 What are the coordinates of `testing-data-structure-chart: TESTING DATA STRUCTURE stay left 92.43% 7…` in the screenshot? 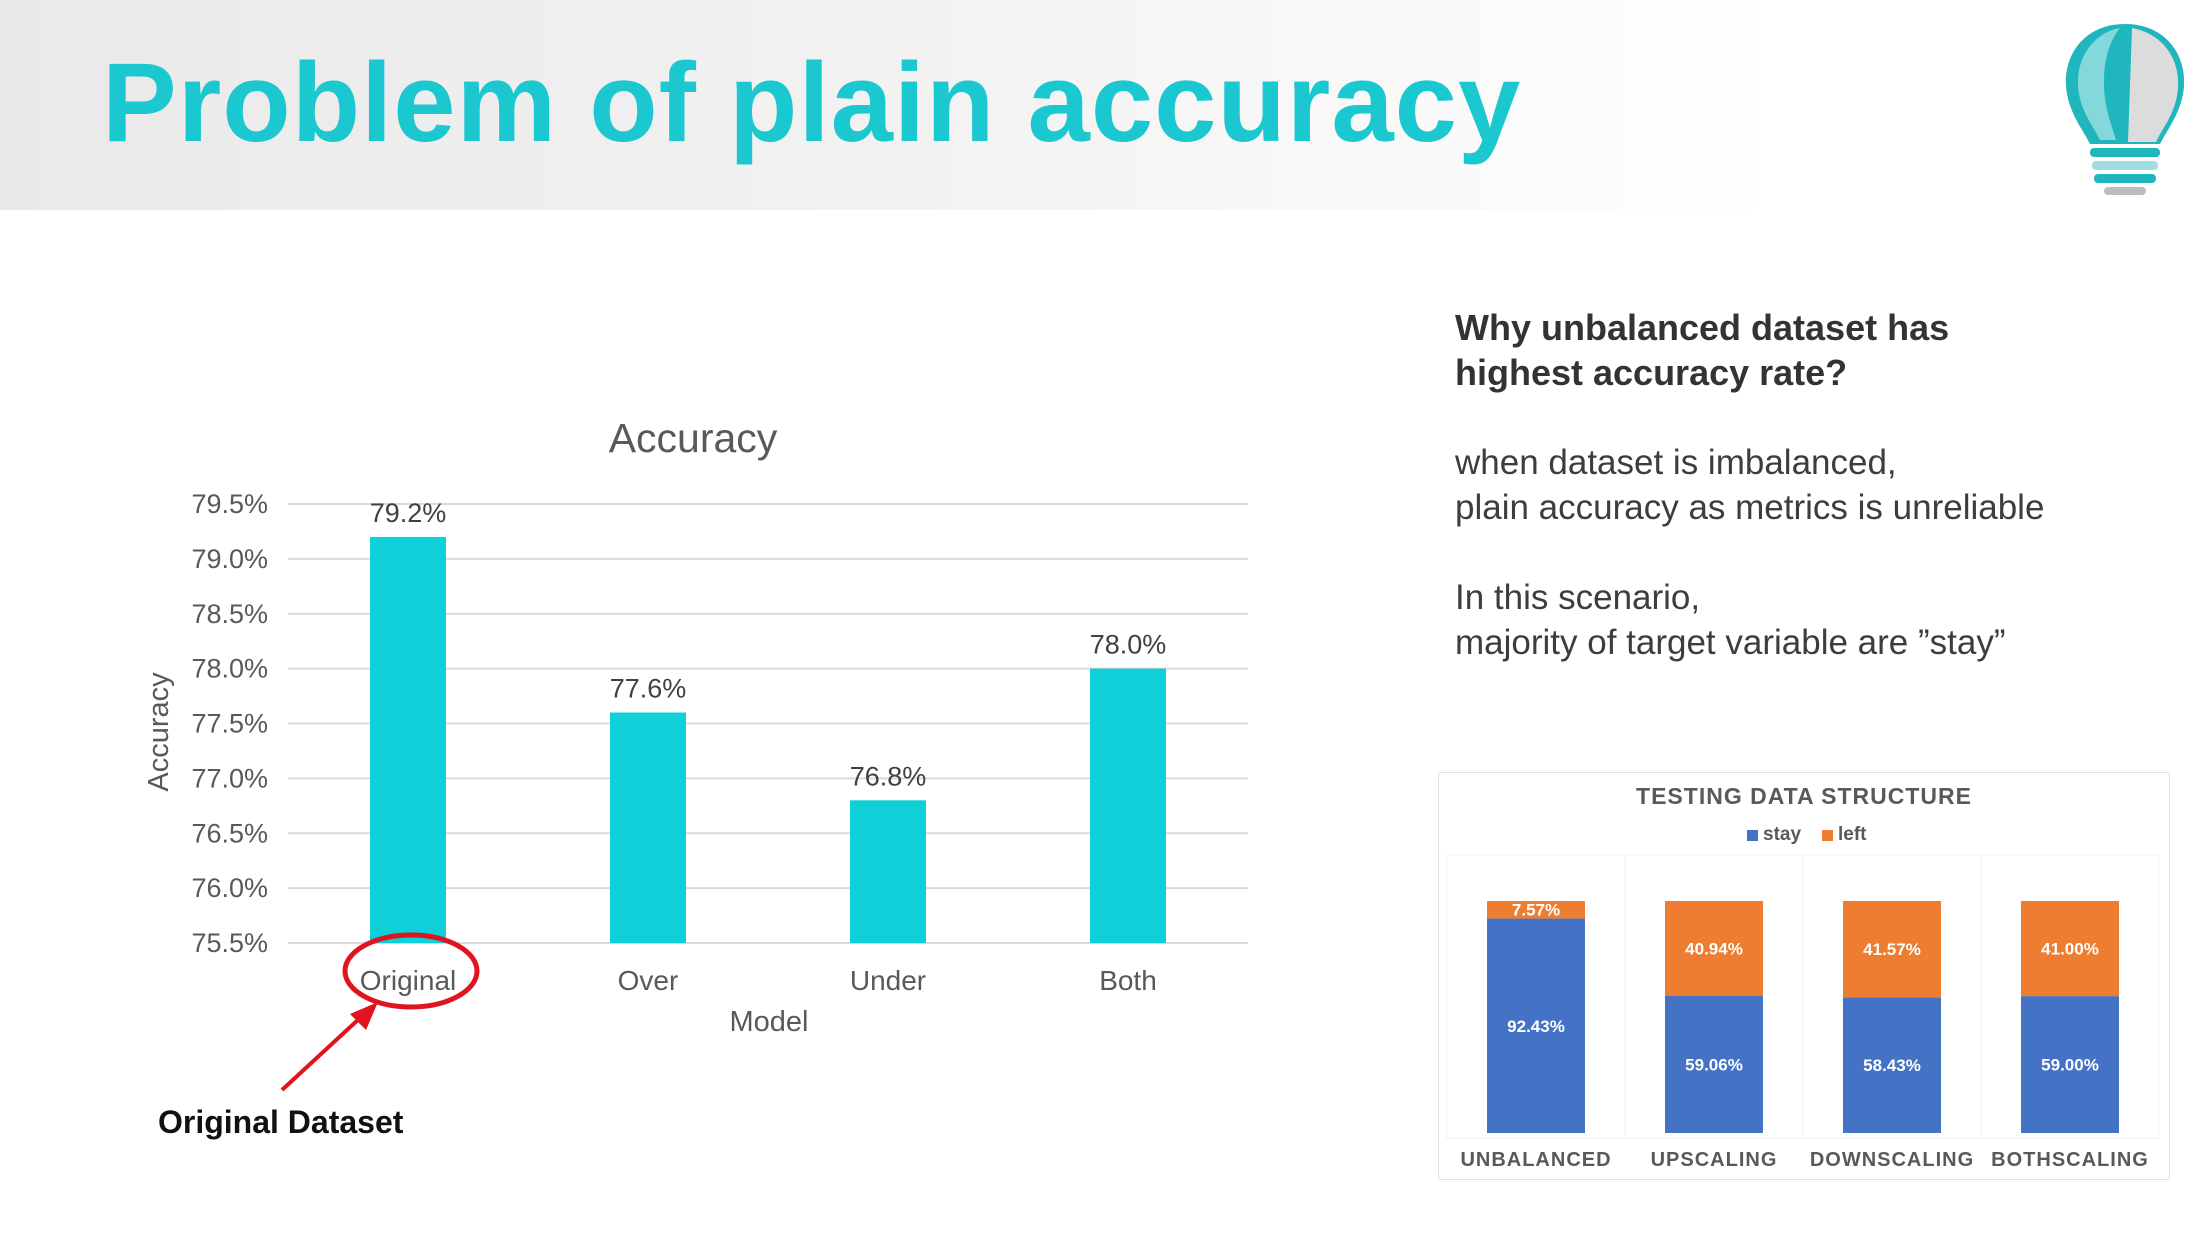 It's located at (1804, 976).